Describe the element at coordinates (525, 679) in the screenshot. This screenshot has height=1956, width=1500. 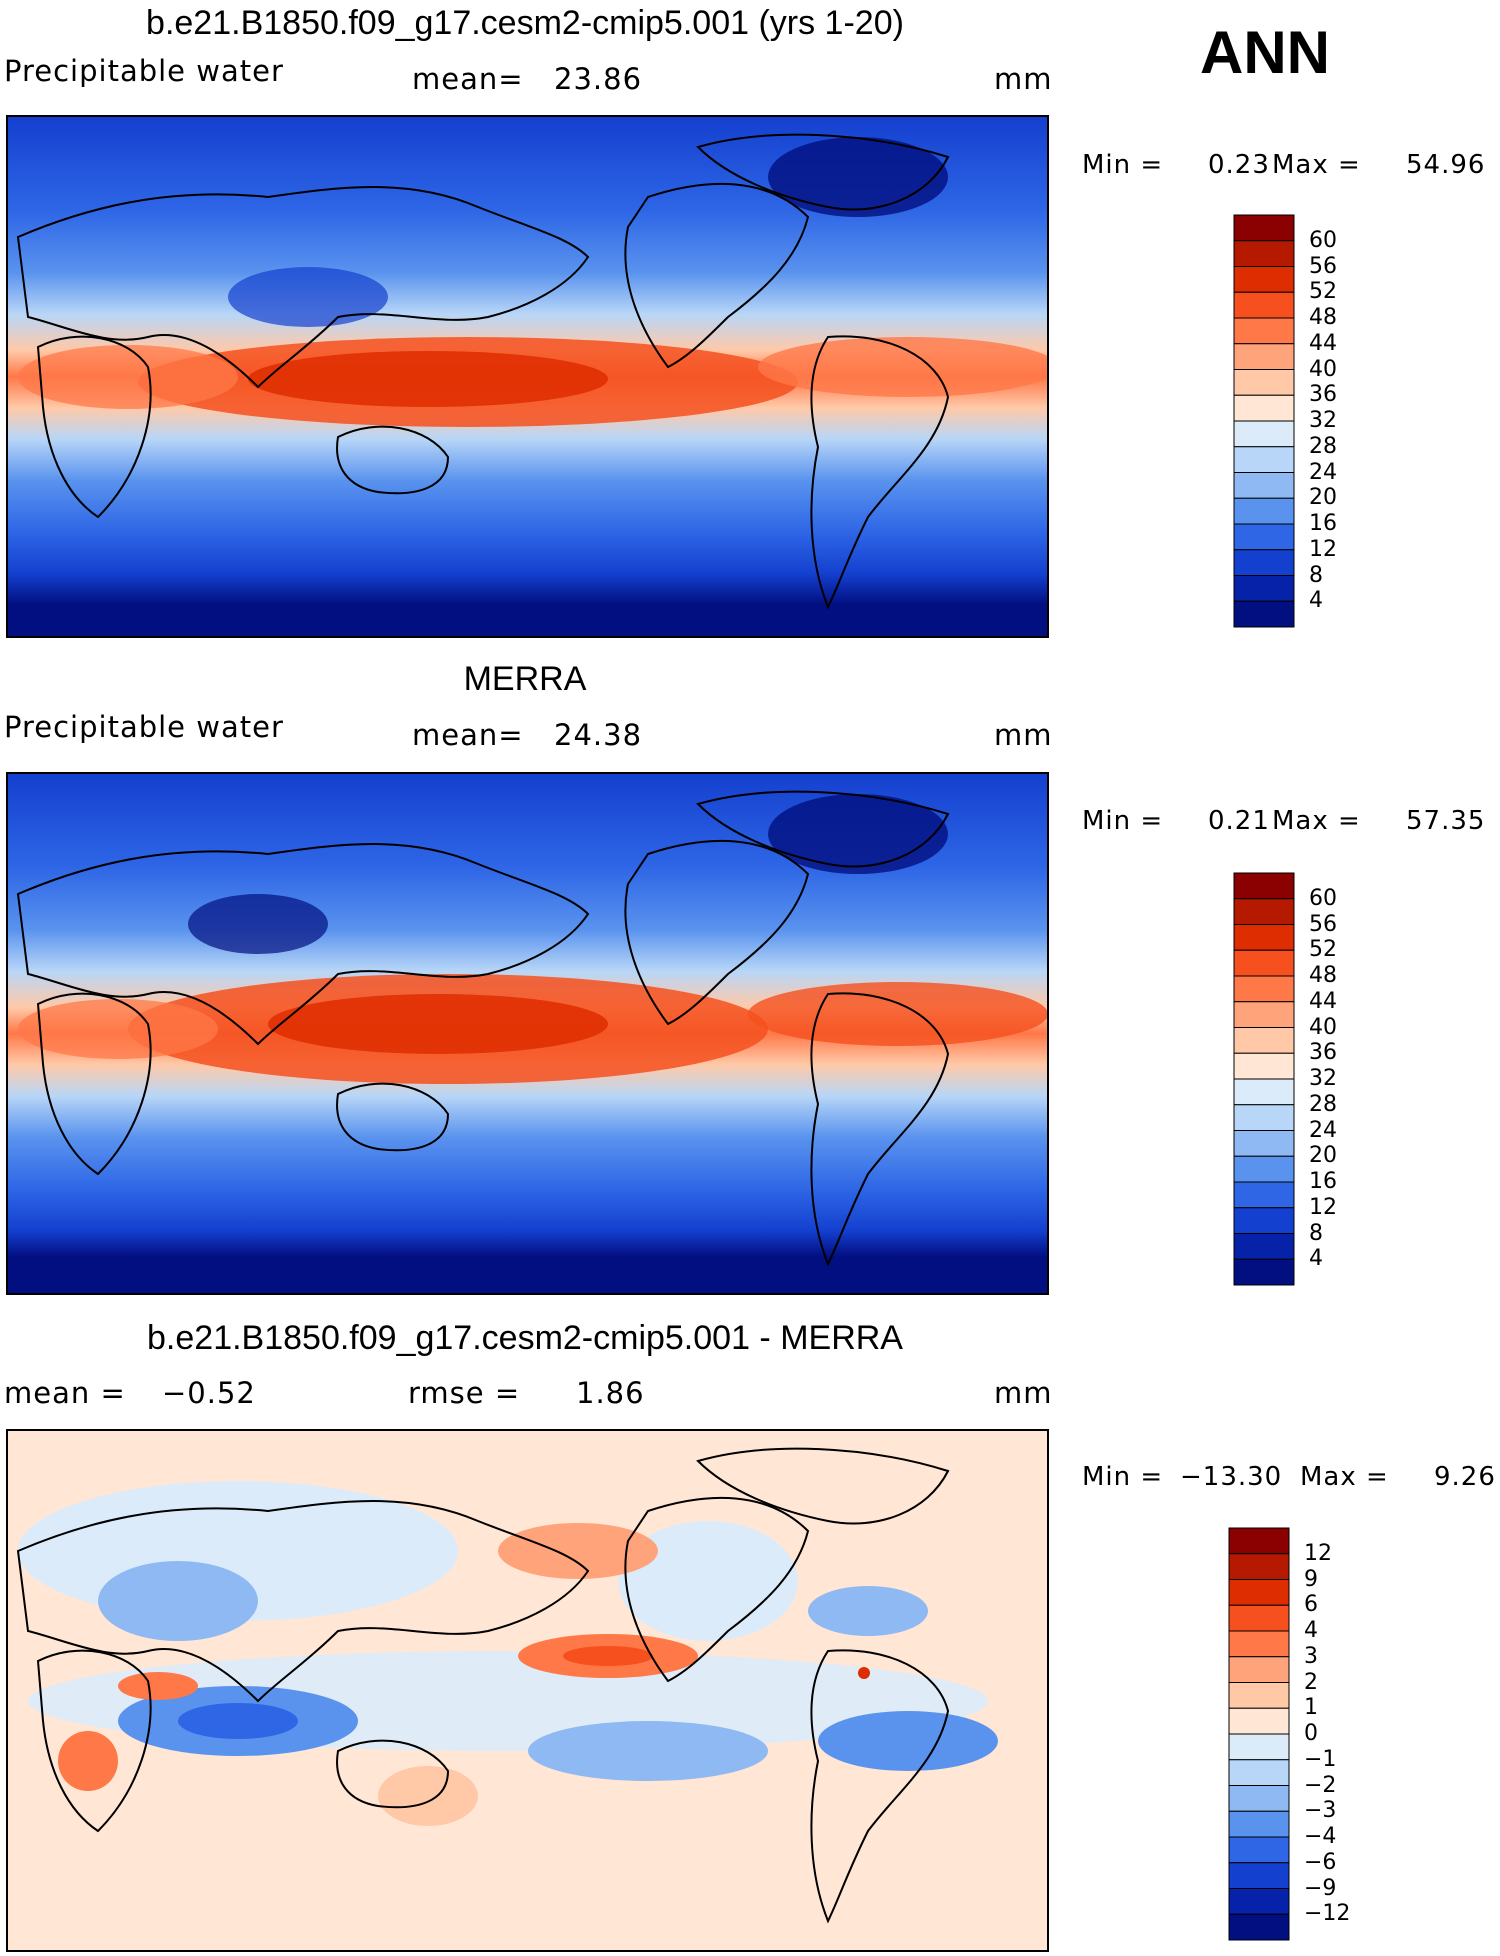
I see `panel-2-title: MERRA` at that location.